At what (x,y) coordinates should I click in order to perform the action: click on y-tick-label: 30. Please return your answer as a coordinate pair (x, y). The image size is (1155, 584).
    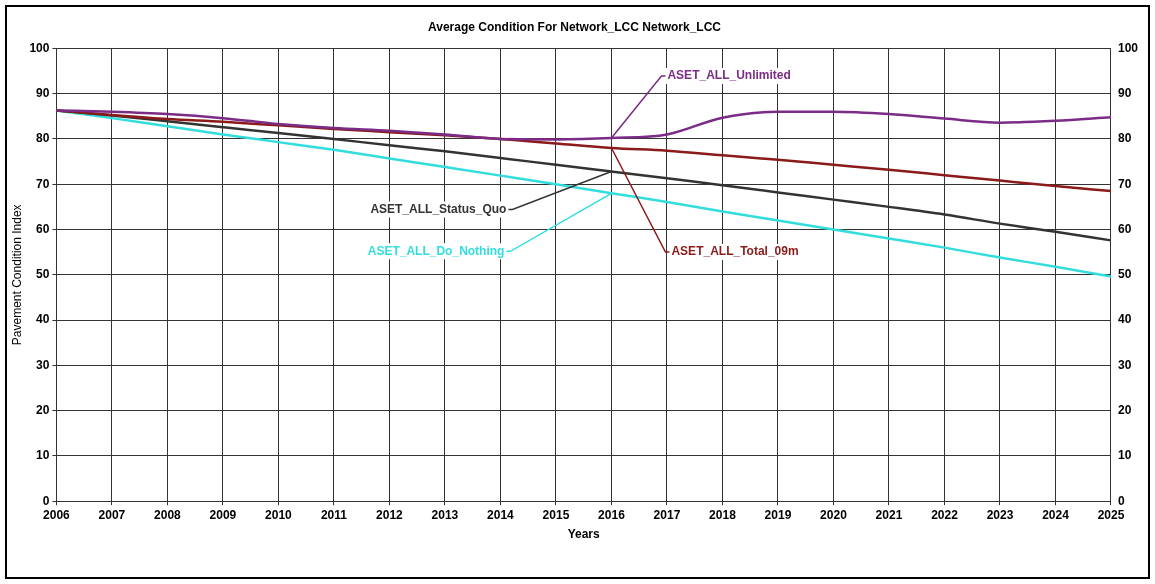
    Looking at the image, I should click on (43, 364).